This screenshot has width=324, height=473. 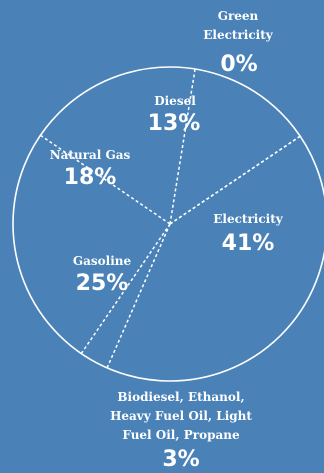 What do you see at coordinates (181, 435) in the screenshot?
I see `label-other-fuels-line3: Fuel Oil, Propane` at bounding box center [181, 435].